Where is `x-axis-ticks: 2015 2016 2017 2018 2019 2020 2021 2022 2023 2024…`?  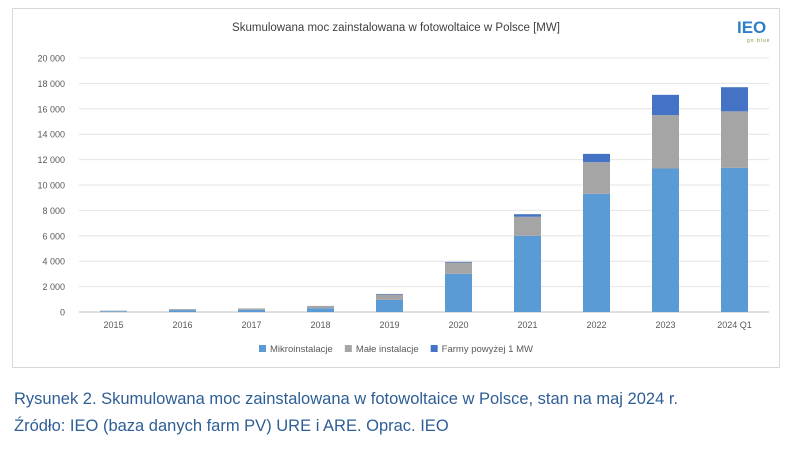
x-axis-ticks: 2015 2016 2017 2018 2019 2020 2021 2022 2023 2024… is located at coordinates (427, 325).